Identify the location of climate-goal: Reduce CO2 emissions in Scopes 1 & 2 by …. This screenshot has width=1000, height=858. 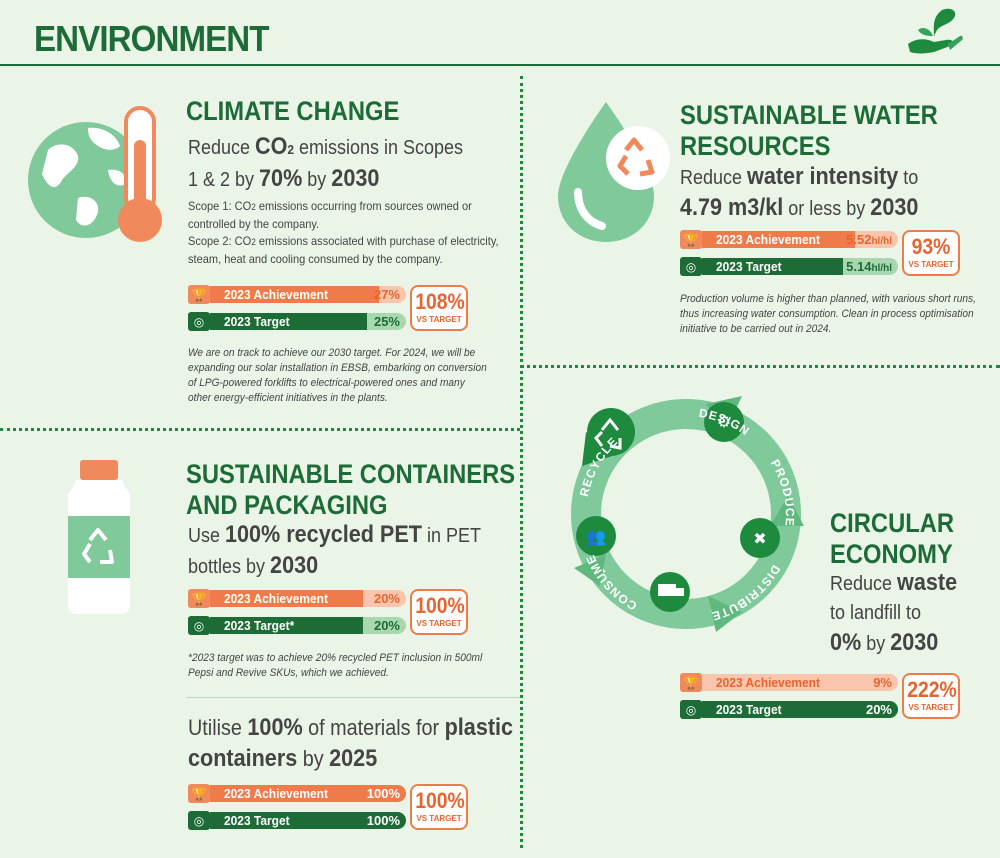
(326, 162).